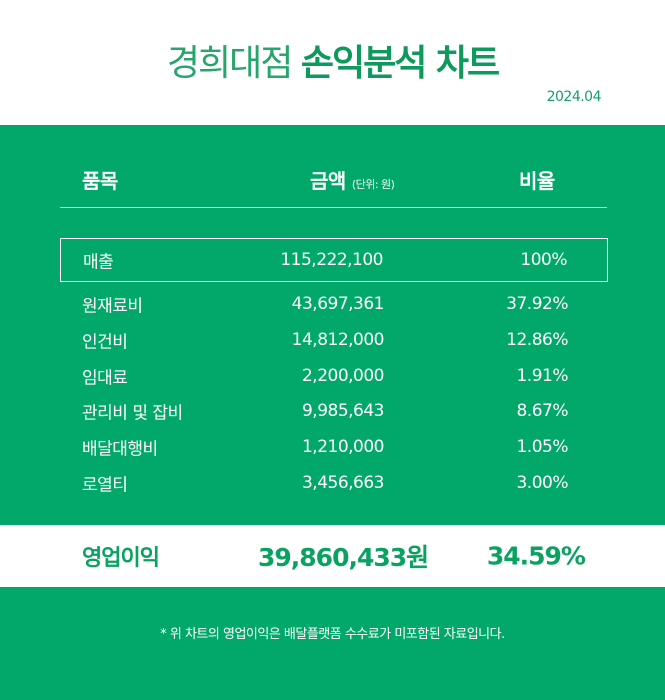 This screenshot has width=665, height=700. Describe the element at coordinates (98, 262) in the screenshot. I see `row-name: 매출` at that location.